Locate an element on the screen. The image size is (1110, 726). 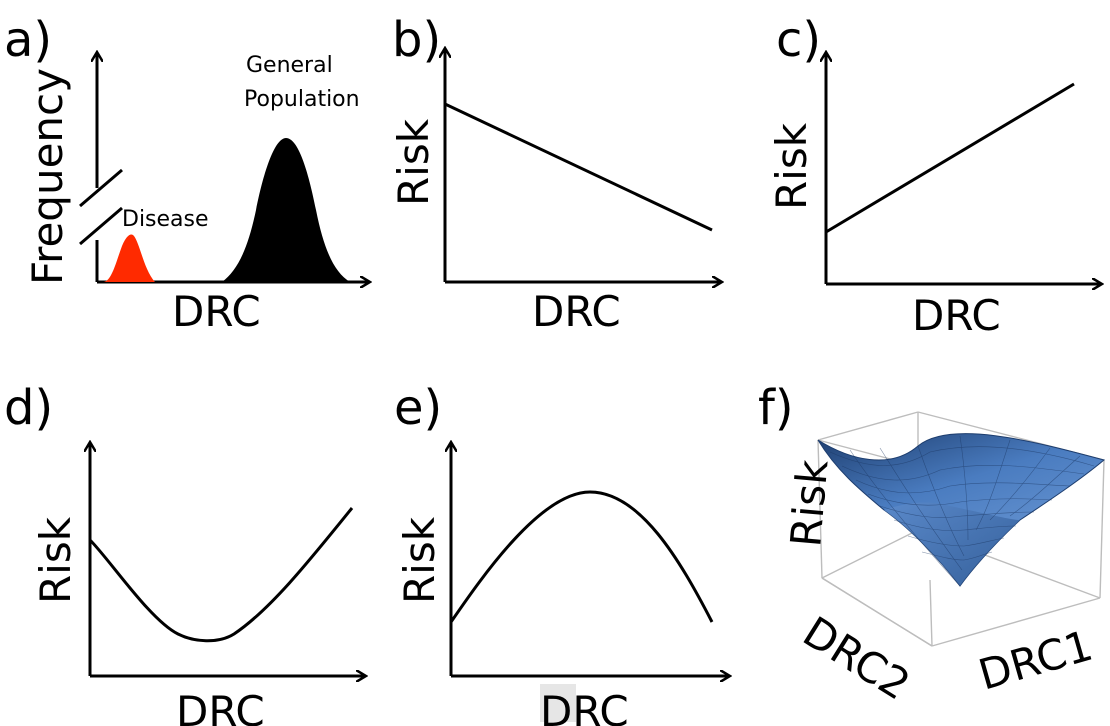
panel-d-y-axis-label: Risk is located at coordinates (55, 560).